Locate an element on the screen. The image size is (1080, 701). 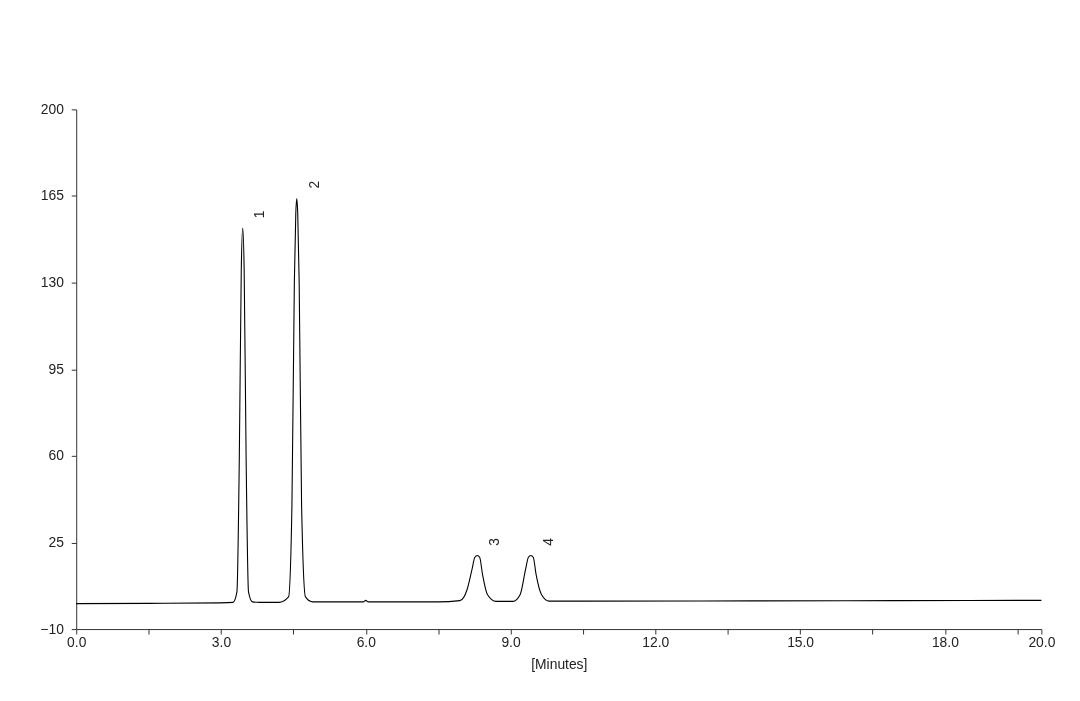
x-tick-label: 3.0 is located at coordinates (221, 642).